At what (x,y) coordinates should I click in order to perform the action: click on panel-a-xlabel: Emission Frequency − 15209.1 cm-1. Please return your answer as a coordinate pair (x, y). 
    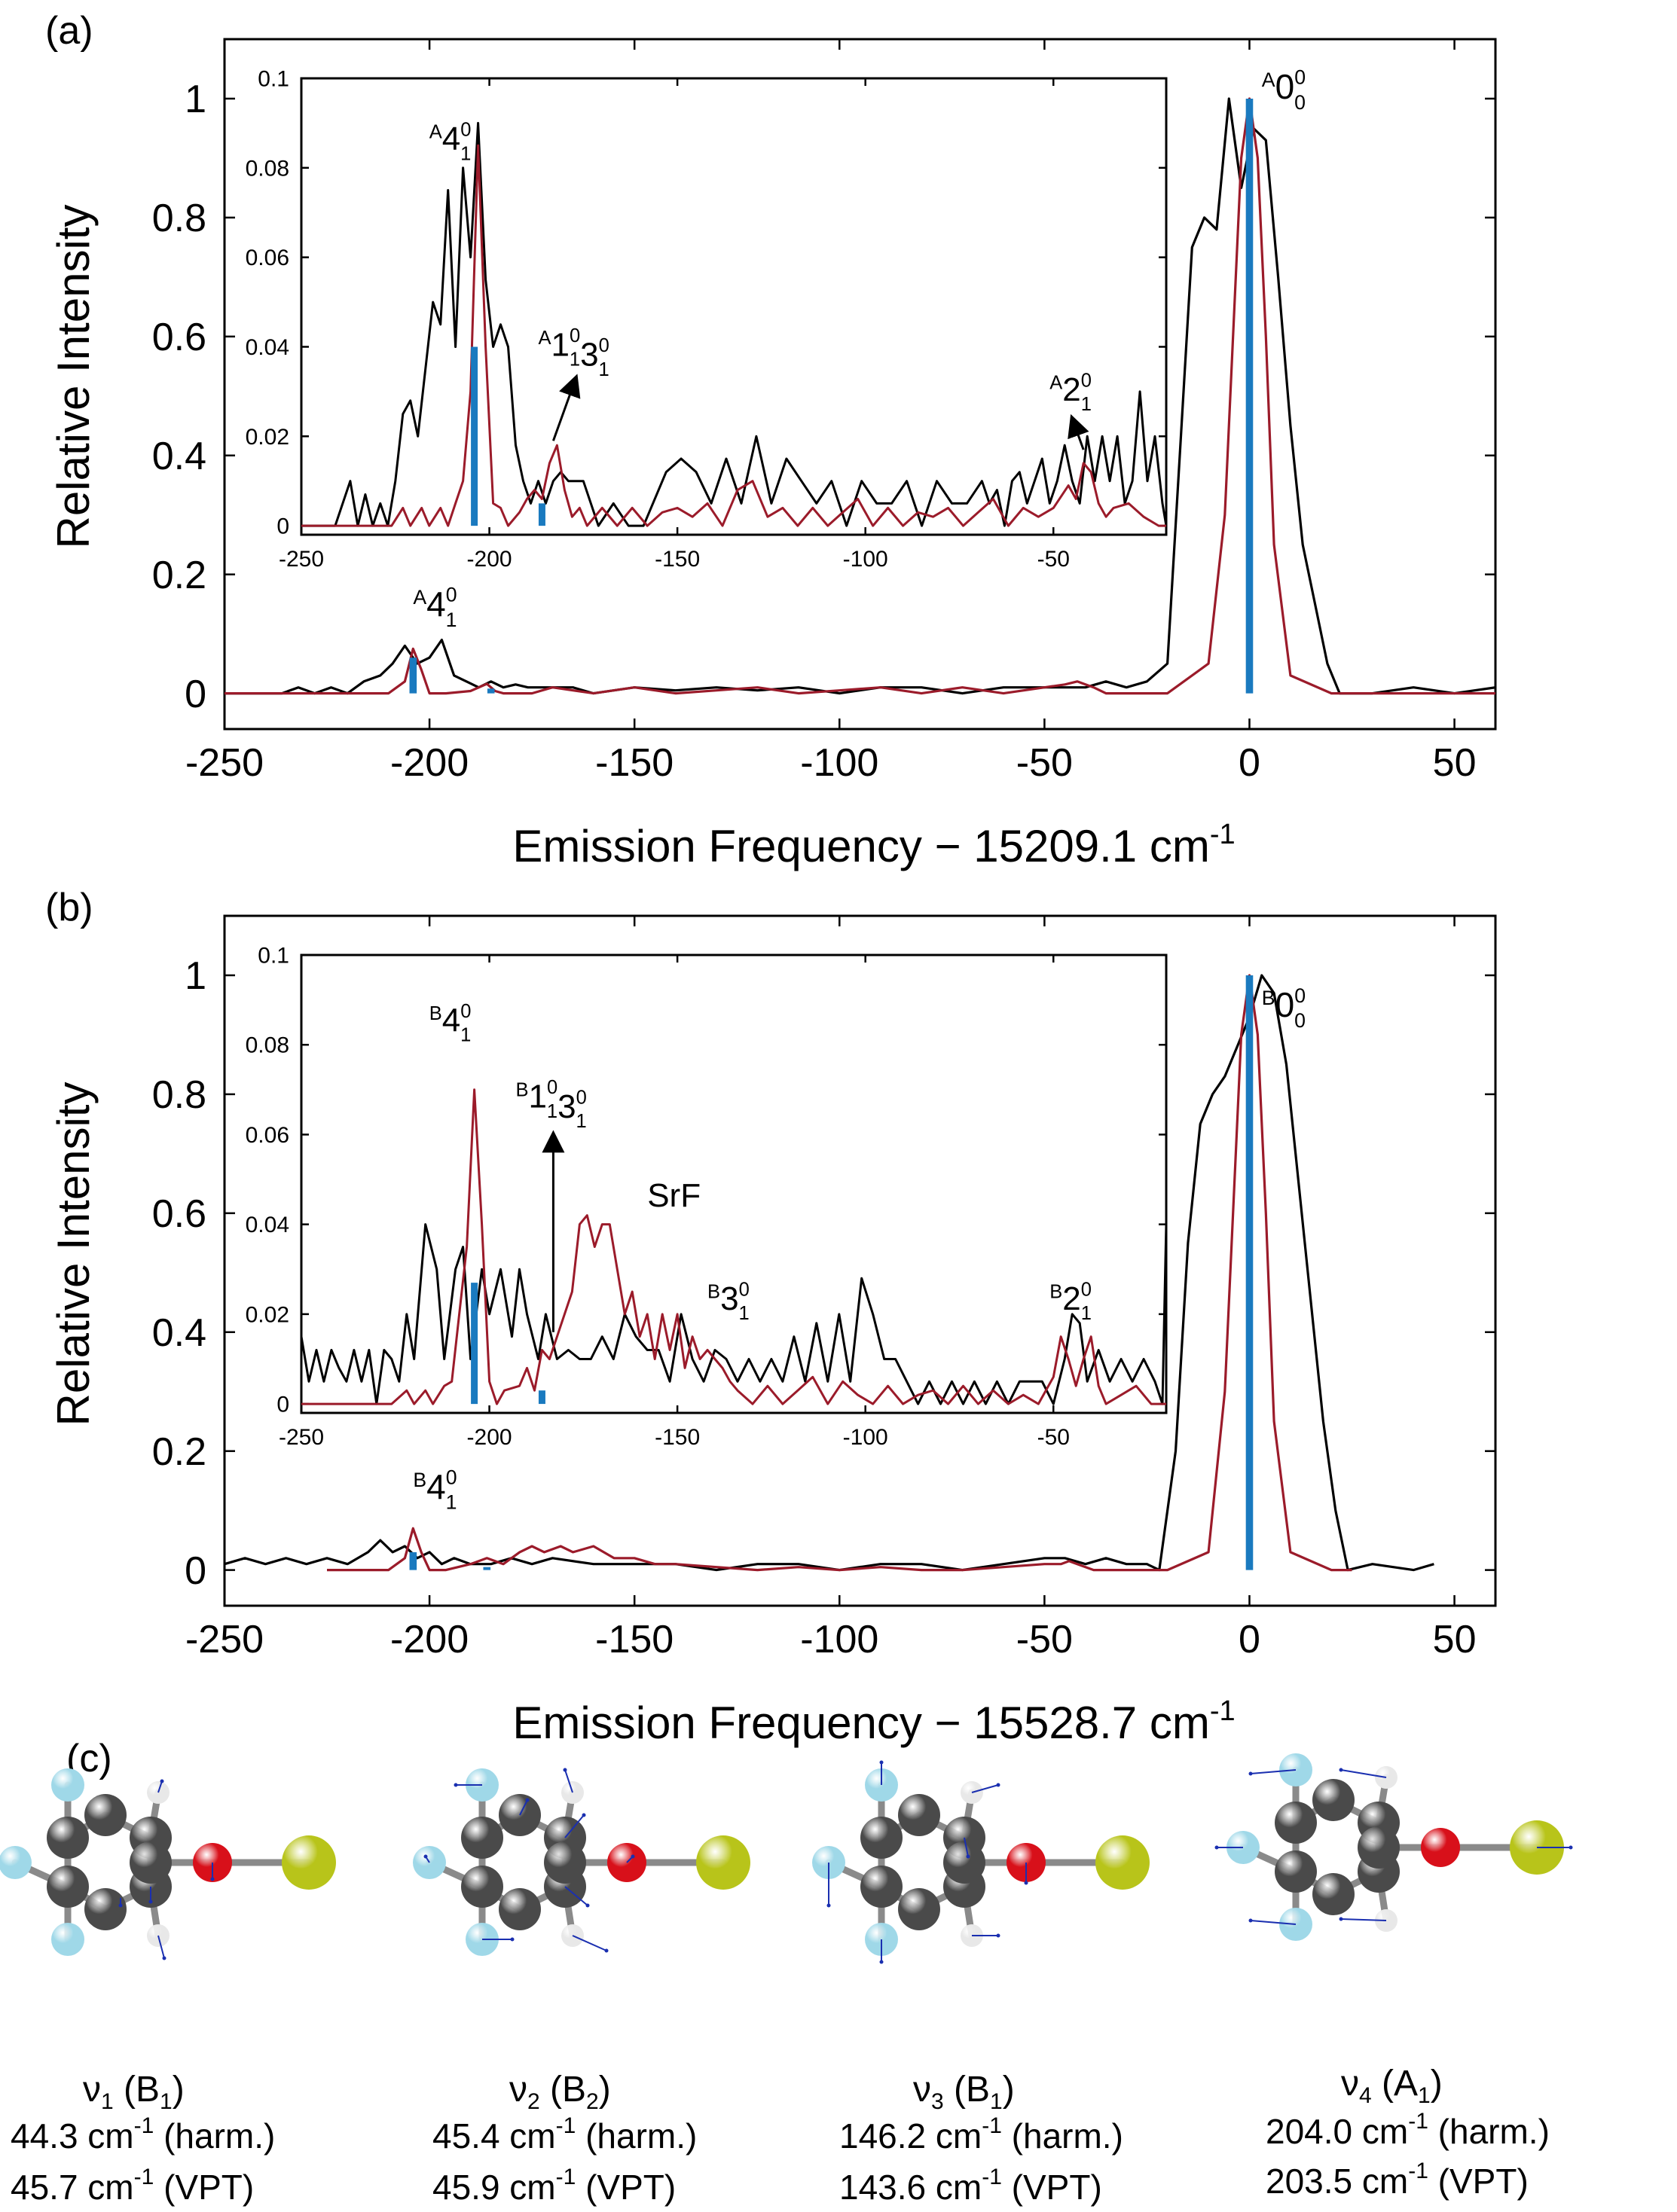
    Looking at the image, I should click on (873, 845).